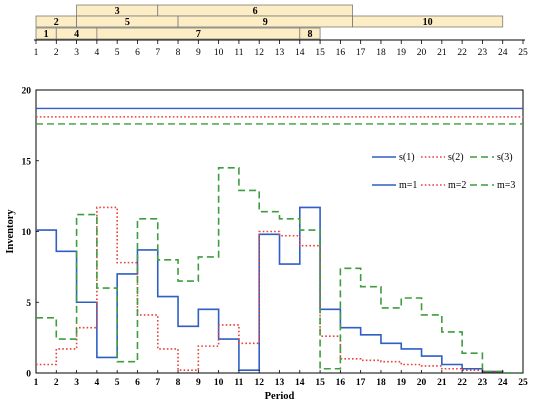 The image size is (550, 404). What do you see at coordinates (381, 53) in the screenshot?
I see `gantt-tick-label: 18` at bounding box center [381, 53].